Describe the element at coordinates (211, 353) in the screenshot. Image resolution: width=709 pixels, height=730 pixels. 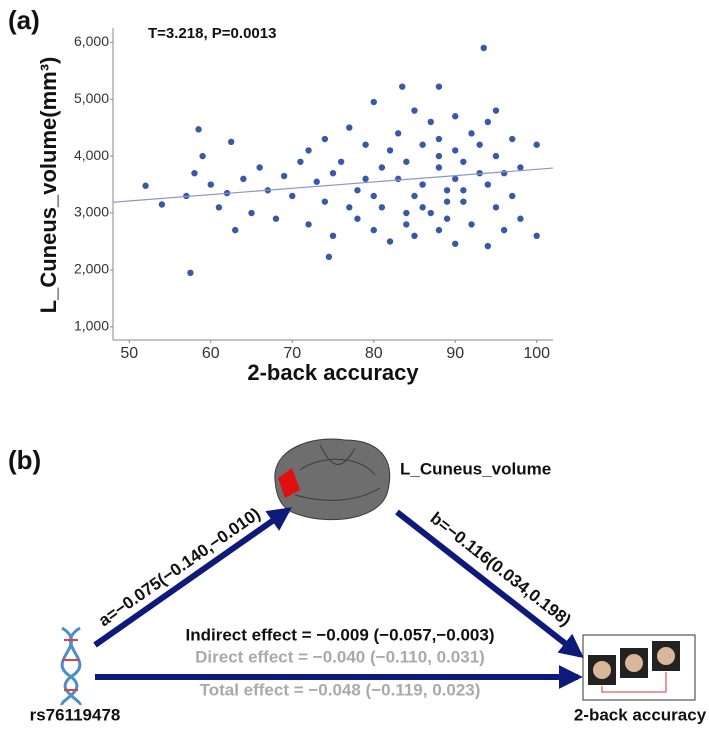
I see `x-tick-label: 60` at that location.